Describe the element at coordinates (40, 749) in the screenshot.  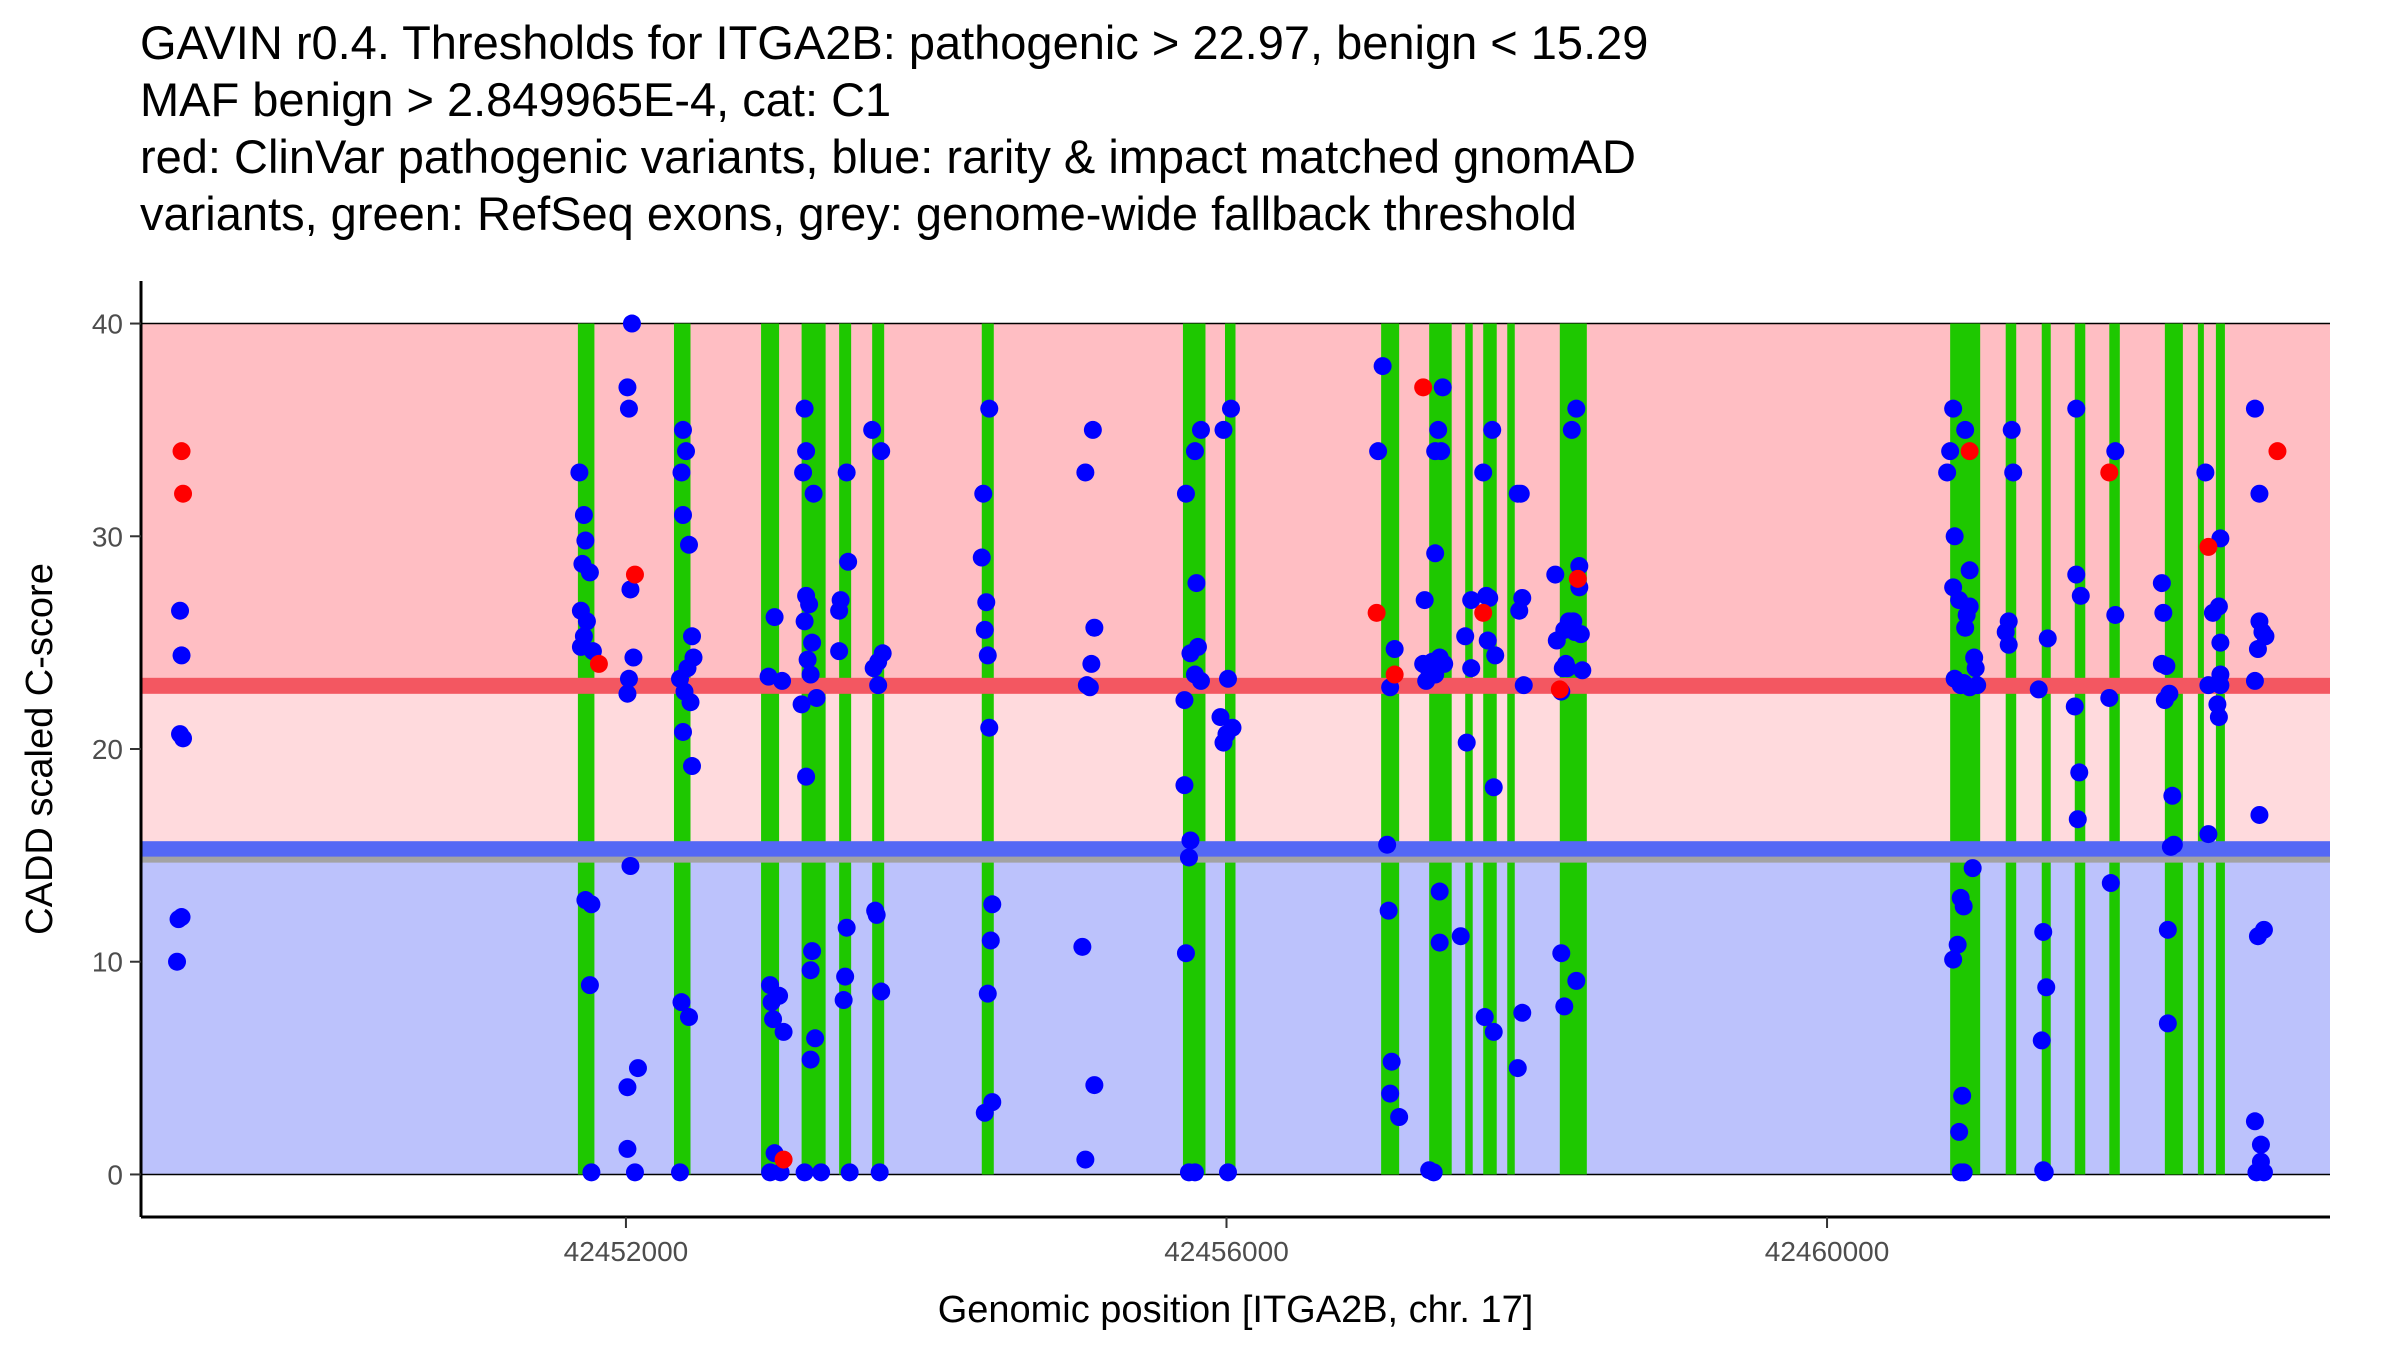
I see `y-axis-title: CADD scaled C-score` at that location.